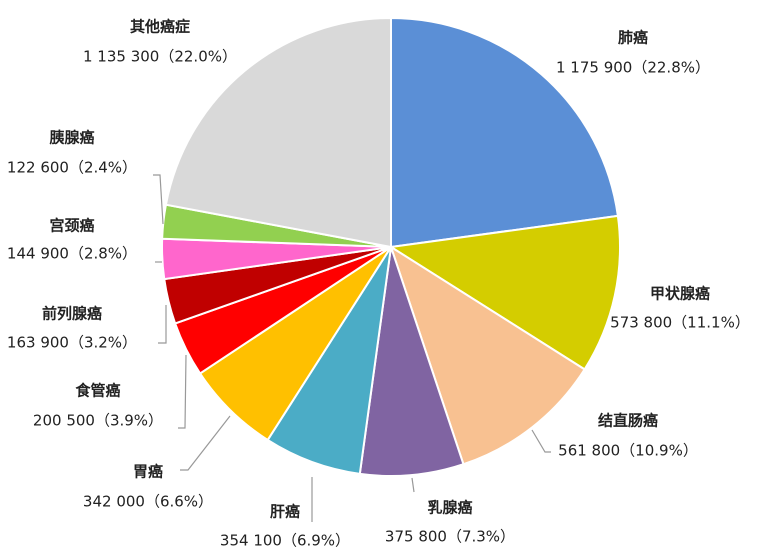  Describe the element at coordinates (628, 421) in the screenshot. I see `slice-label: 结直肠癌` at that location.